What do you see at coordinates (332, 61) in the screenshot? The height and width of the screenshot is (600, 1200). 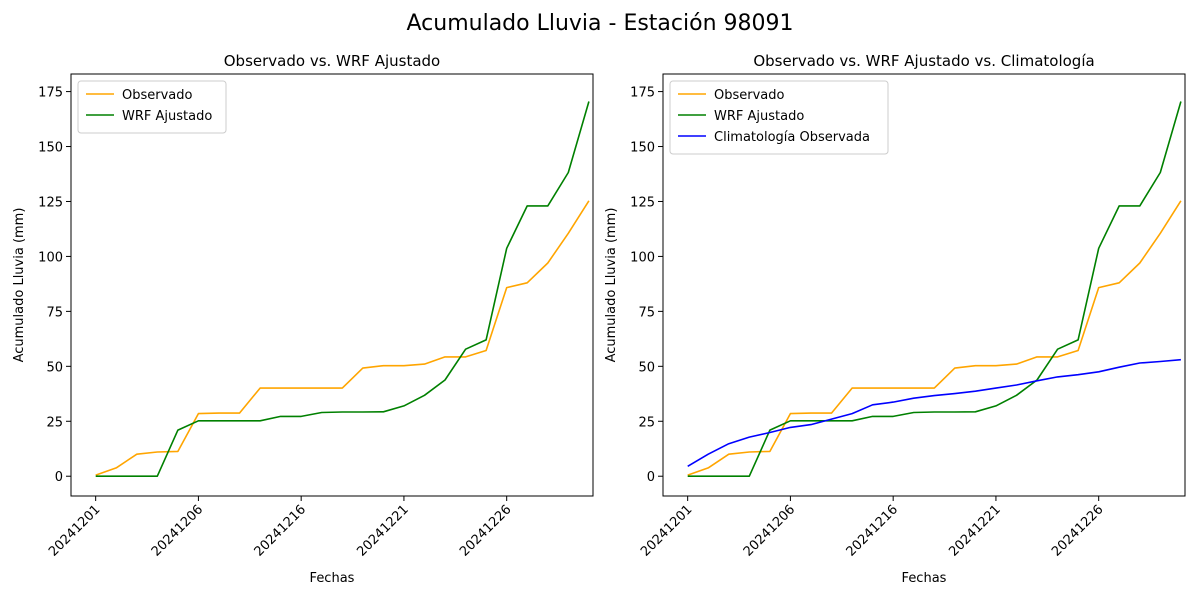 I see `chart-title: Observado vs. WRF Ajustado` at bounding box center [332, 61].